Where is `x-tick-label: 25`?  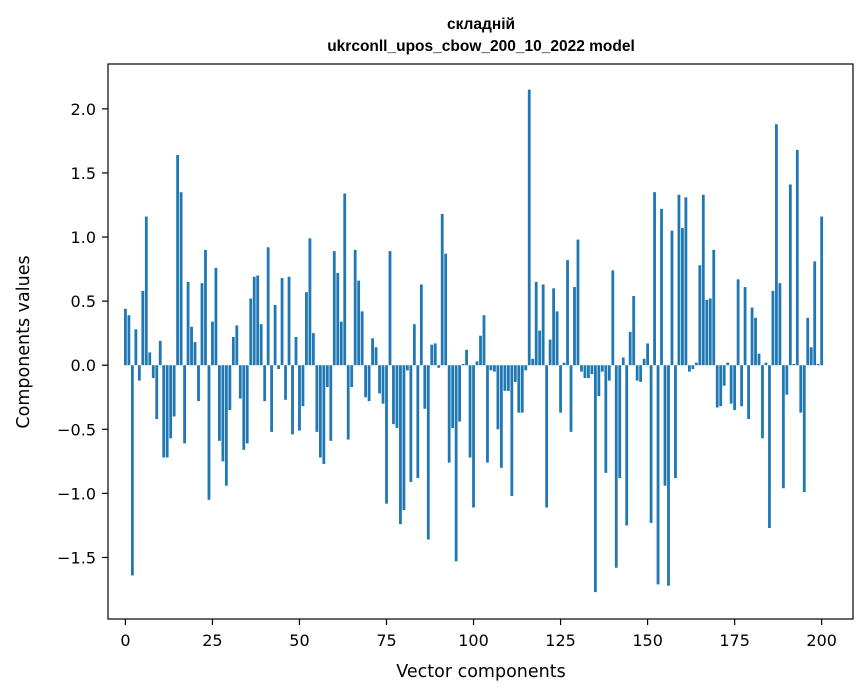
x-tick-label: 25 is located at coordinates (212, 640).